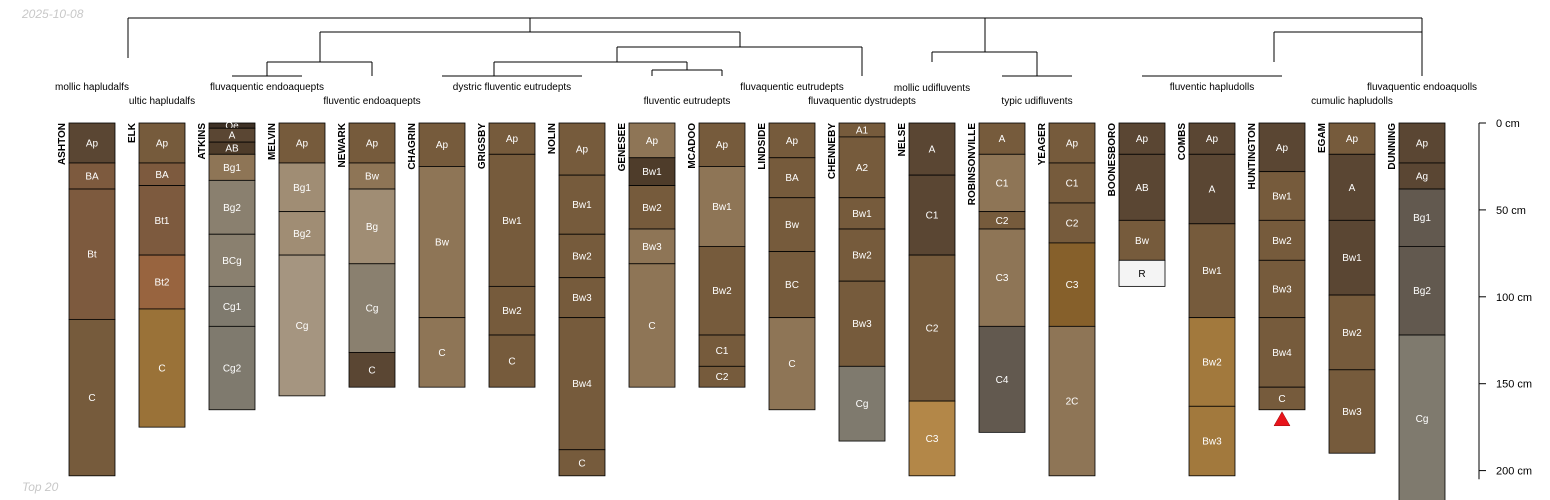 The image size is (1550, 500). I want to click on axis-tick-label: 200 cm, so click(1514, 472).